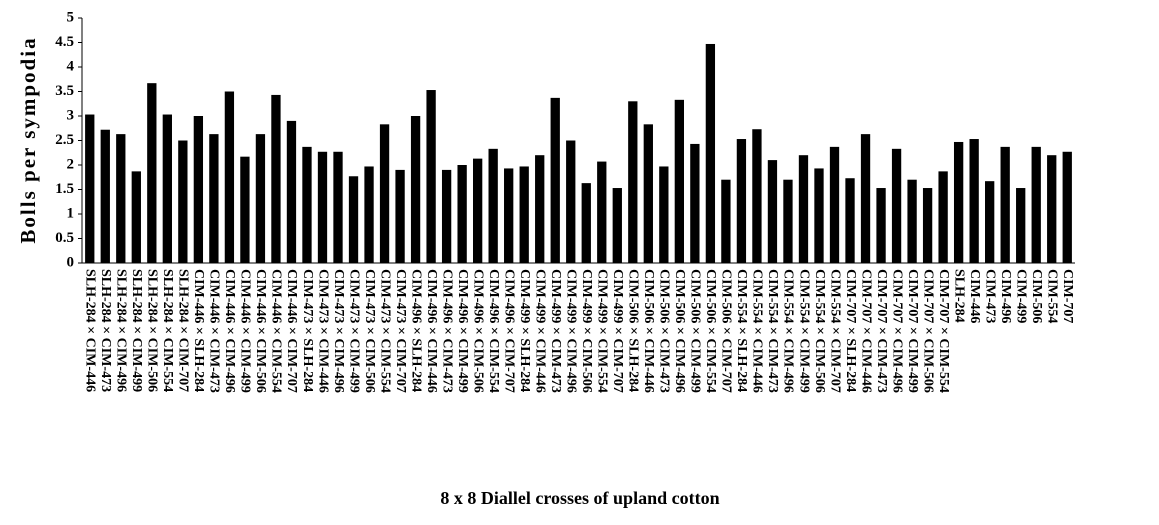 The width and height of the screenshot is (1159, 525). I want to click on x-tick-label: CIM-496 × CIM-473, so click(446, 331).